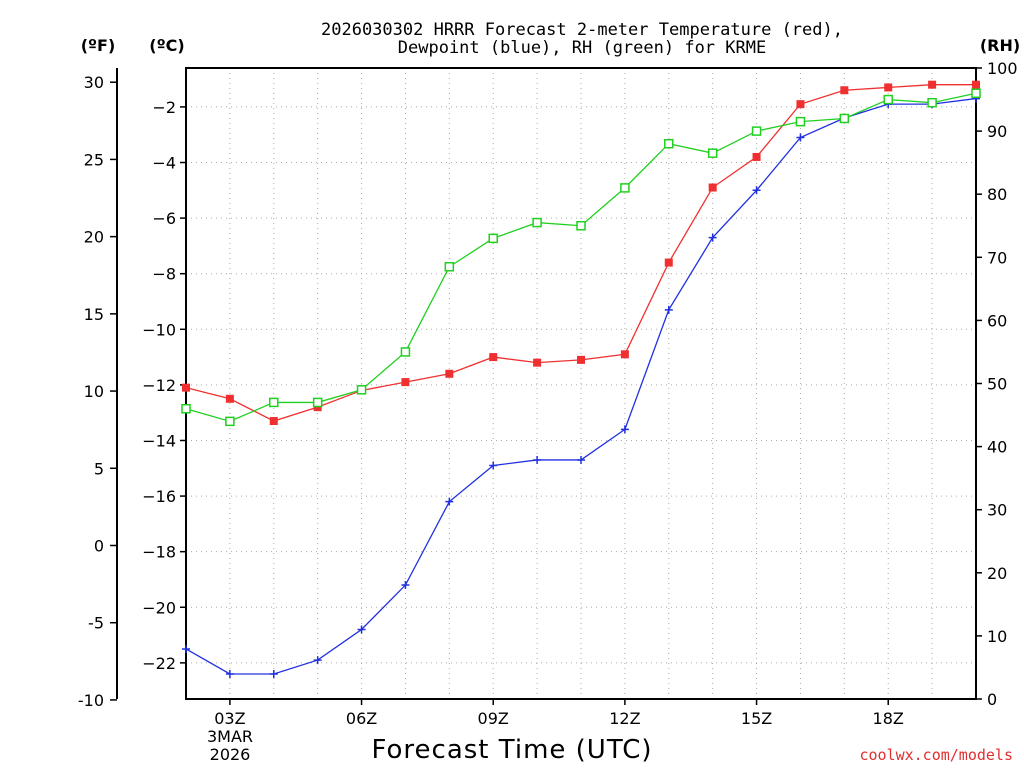 Image resolution: width=1024 pixels, height=768 pixels. I want to click on celsius-tick-label: −4, so click(164, 163).